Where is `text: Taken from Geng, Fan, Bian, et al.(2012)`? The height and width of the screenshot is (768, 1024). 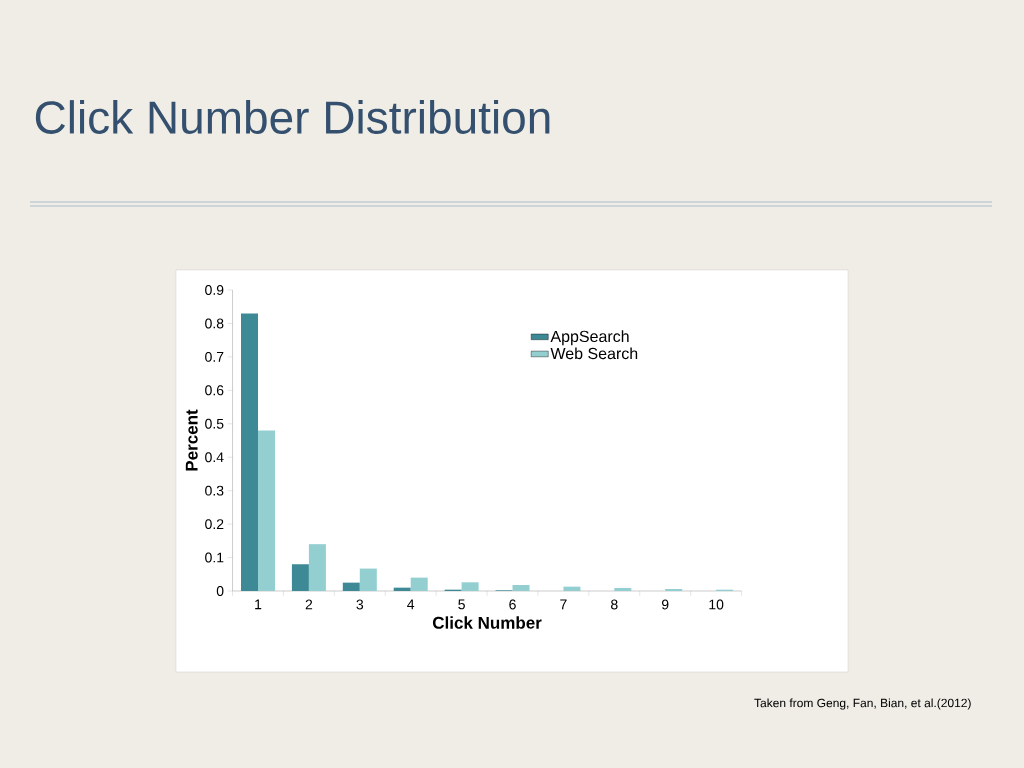 text: Taken from Geng, Fan, Bian, et al.(2012) is located at coordinates (862, 704).